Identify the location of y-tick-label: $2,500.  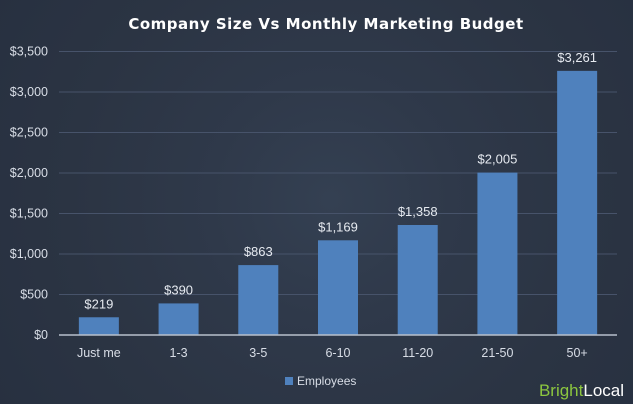
(29, 133).